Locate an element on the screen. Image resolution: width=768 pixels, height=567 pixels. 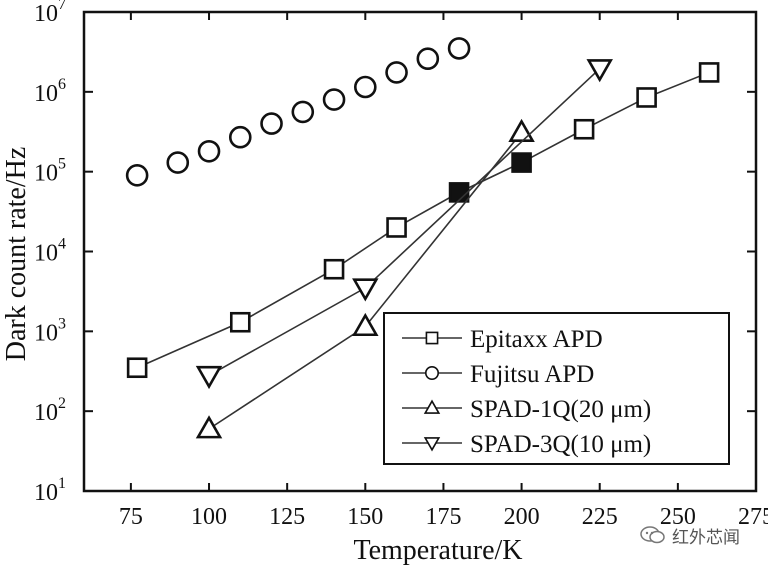
x-tick-label: 250 is located at coordinates (678, 517).